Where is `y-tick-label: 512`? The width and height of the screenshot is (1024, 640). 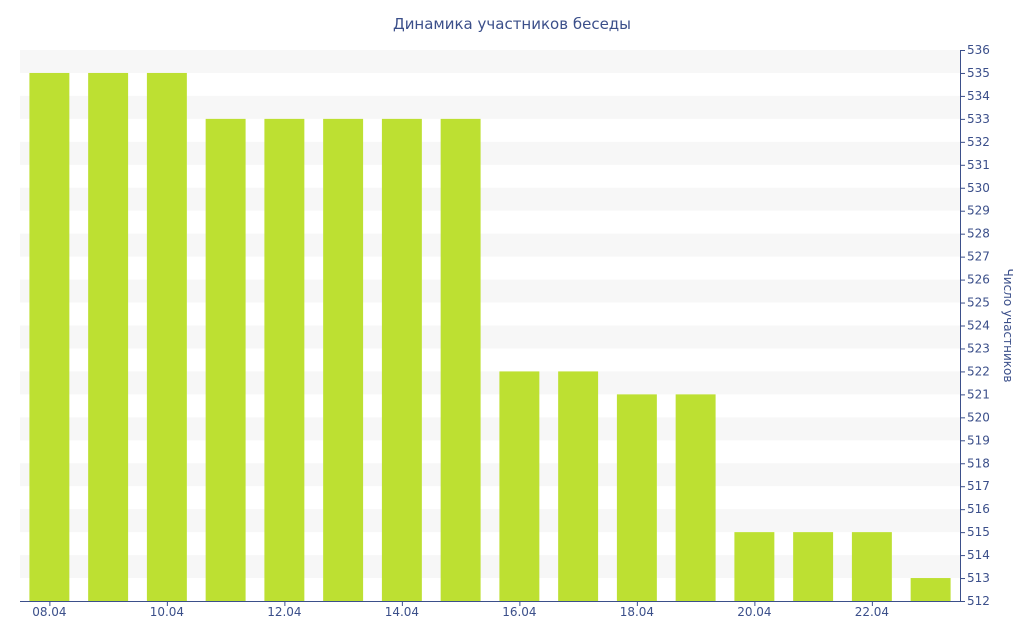 y-tick-label: 512 is located at coordinates (978, 601).